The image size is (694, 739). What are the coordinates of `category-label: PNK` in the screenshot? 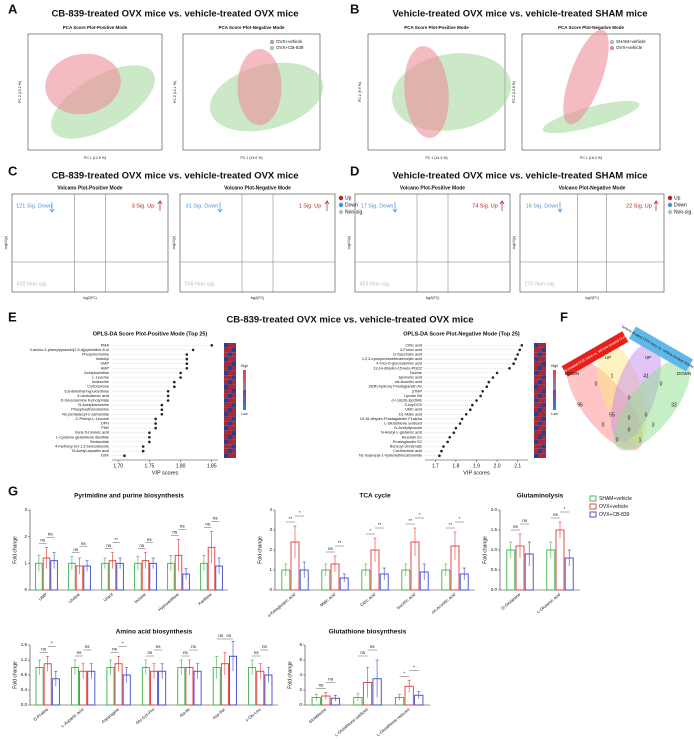 It's located at (105, 428).